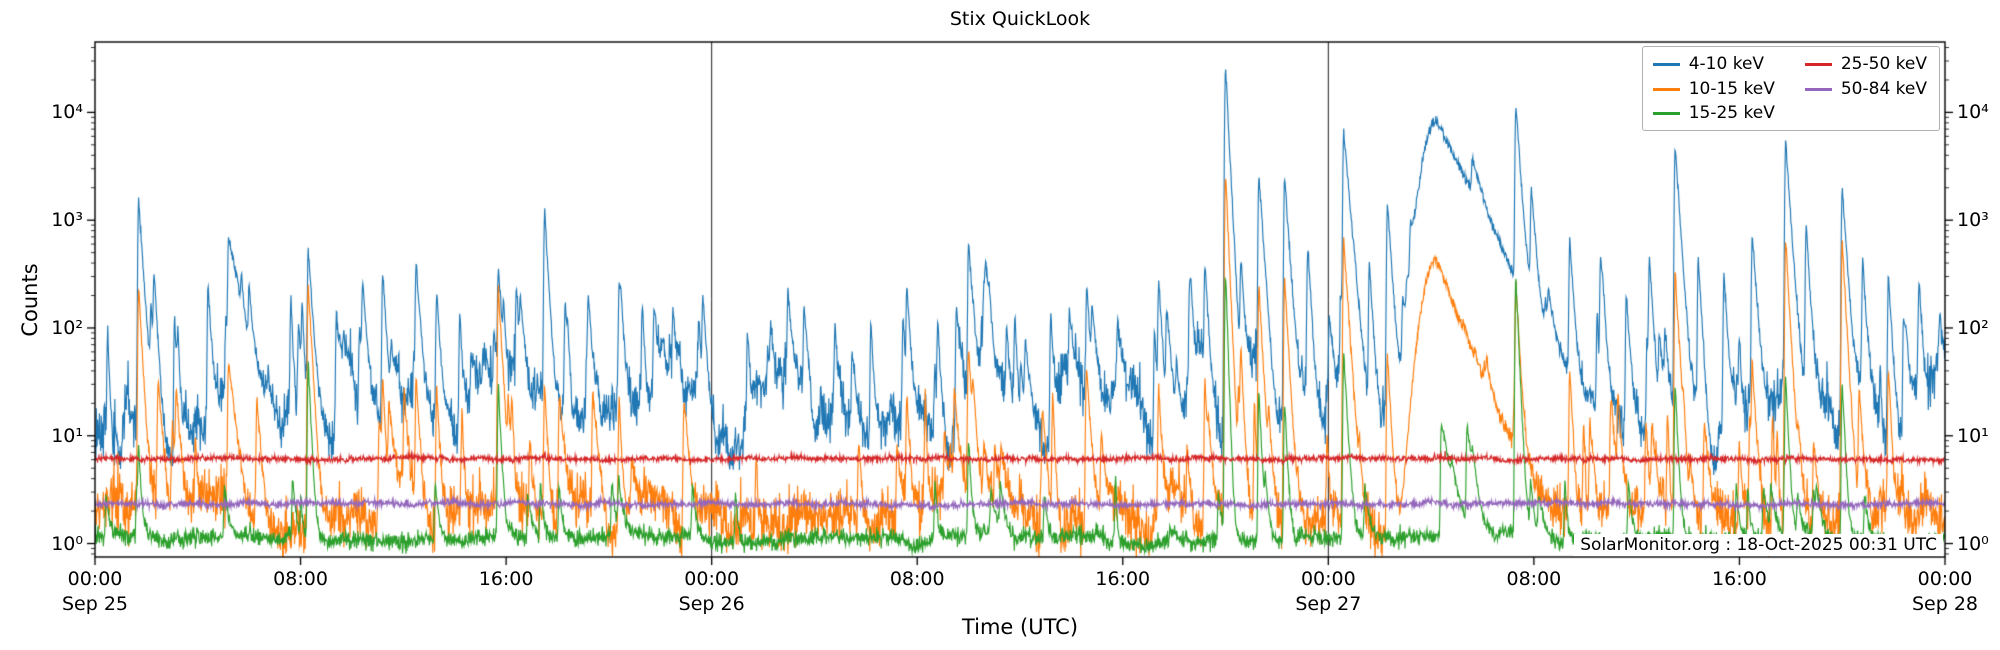 This screenshot has width=2000, height=650. What do you see at coordinates (1883, 64) in the screenshot?
I see `legend-label: 25-50 keV` at bounding box center [1883, 64].